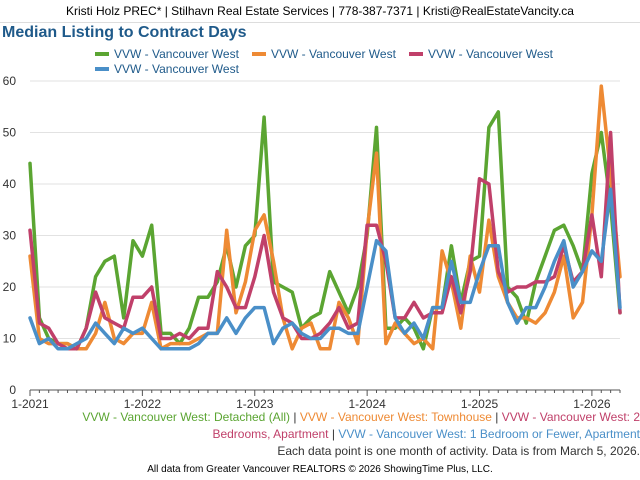 The height and width of the screenshot is (480, 640). Describe the element at coordinates (10, 339) in the screenshot. I see `y-tick-label-10: 10` at that location.